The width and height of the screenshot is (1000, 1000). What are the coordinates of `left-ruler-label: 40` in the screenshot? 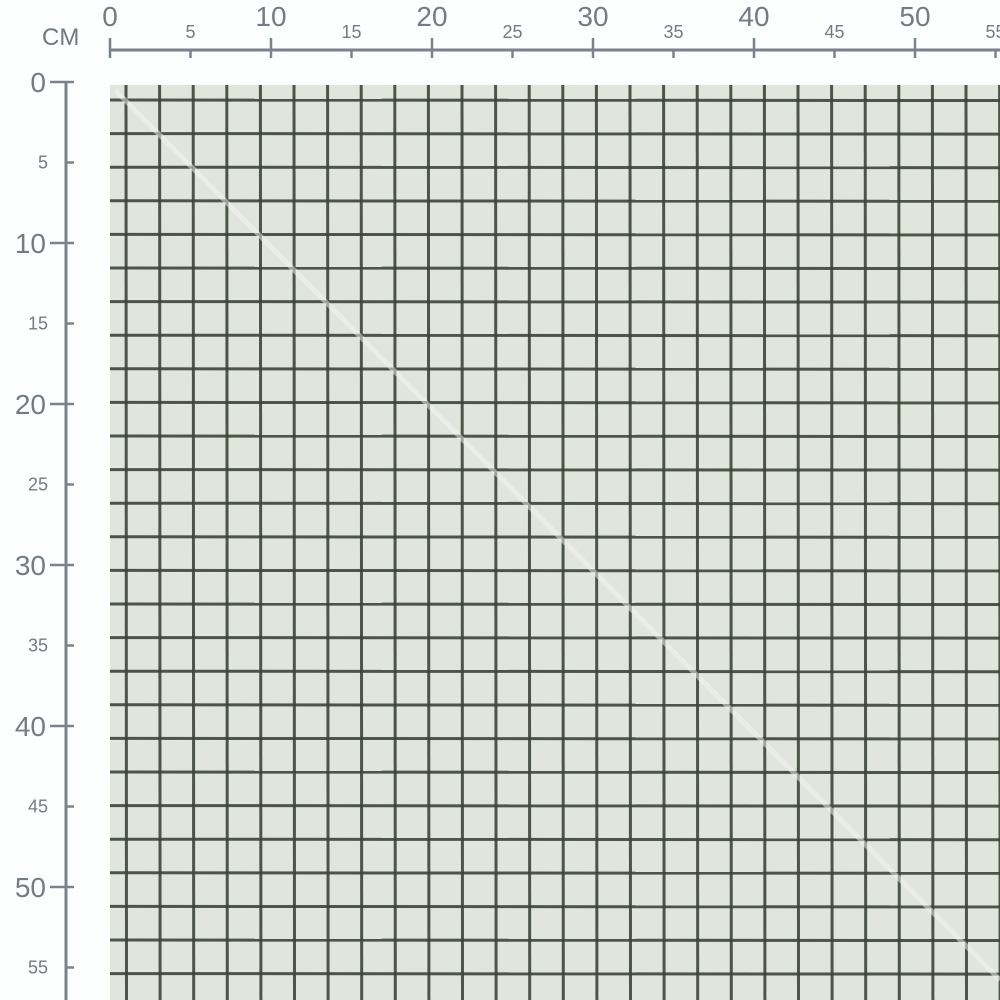 It's located at (30, 726).